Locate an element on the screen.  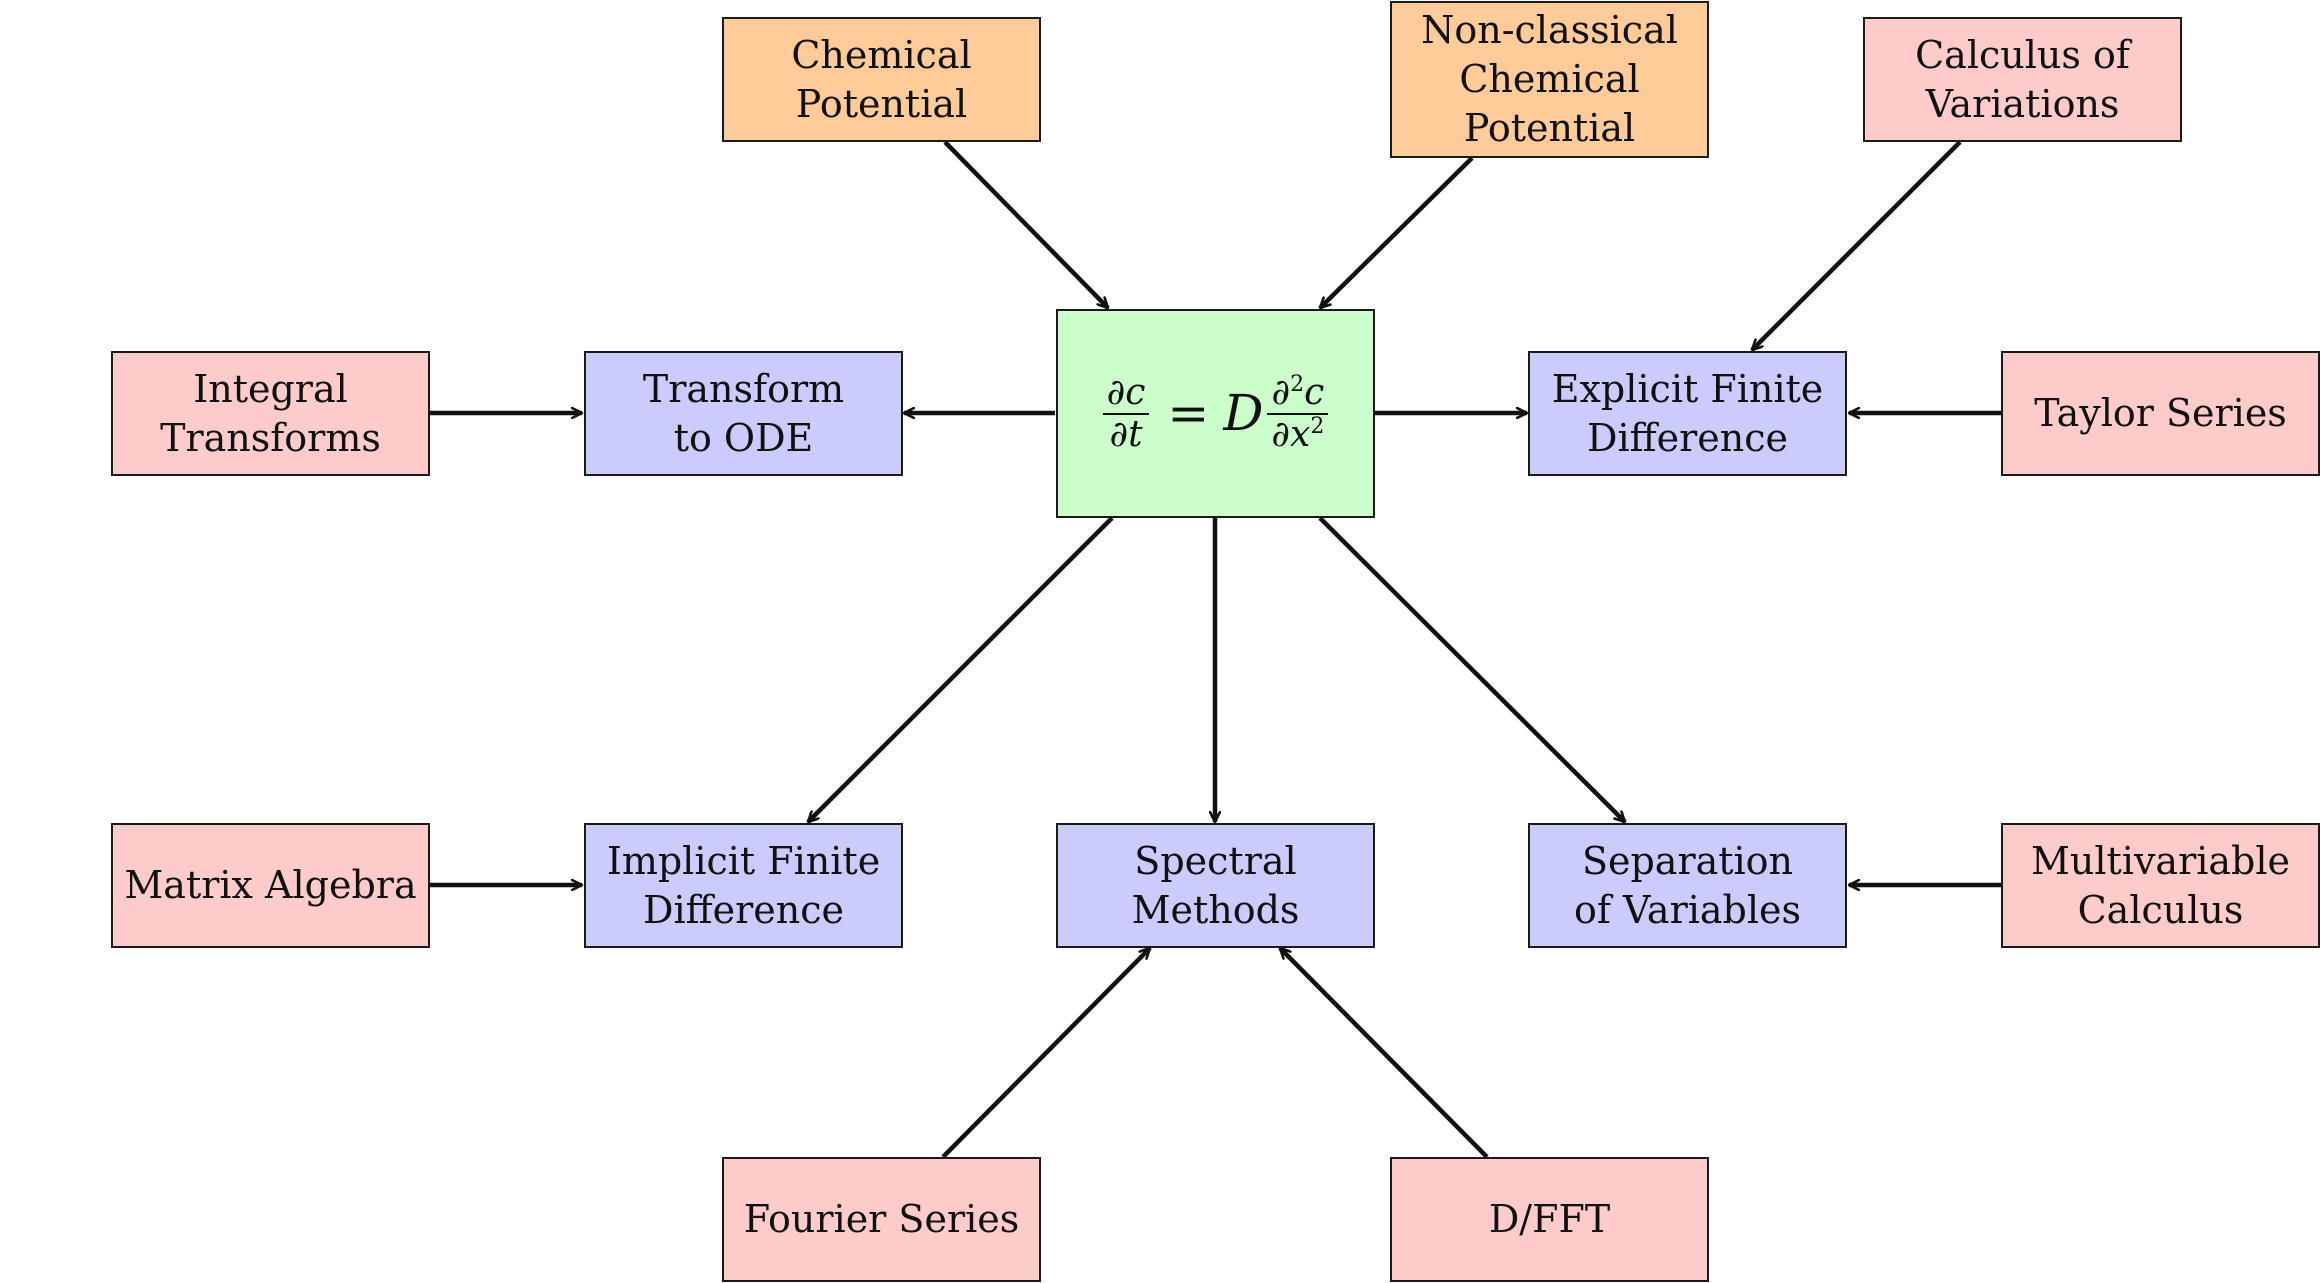
node-transform-to-ode: Transform to ODE is located at coordinates (743, 413).